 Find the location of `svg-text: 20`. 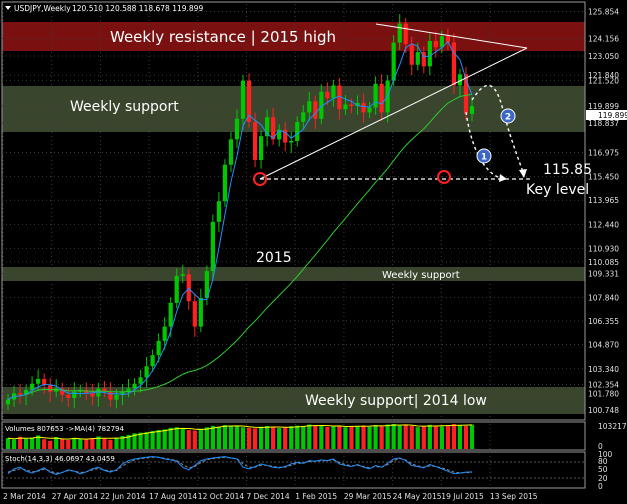

svg-text: 20 is located at coordinates (603, 478).